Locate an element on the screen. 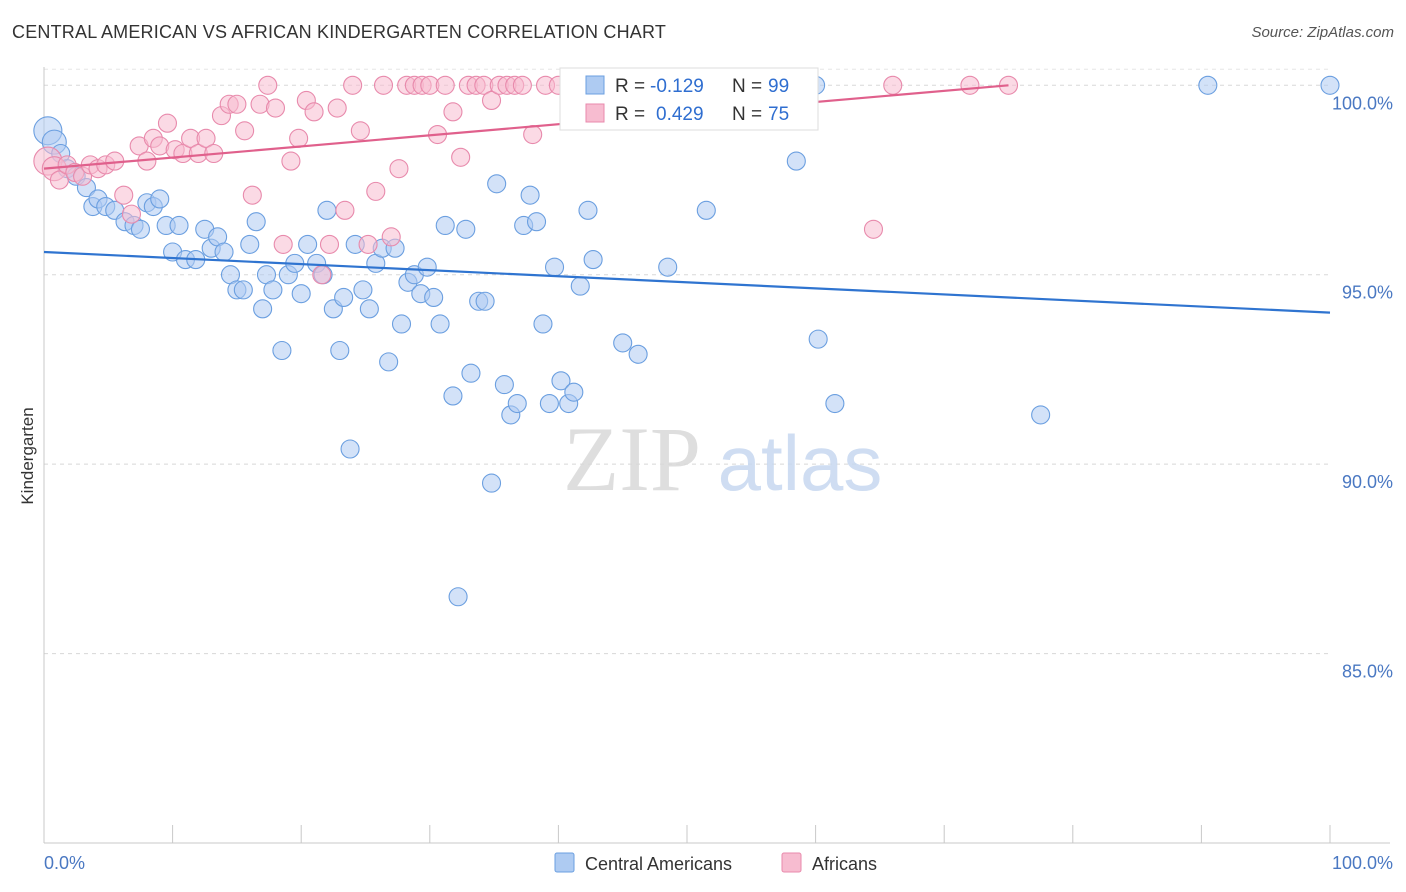  y-tick-label-95: 95.0% is located at coordinates (1367, 293).